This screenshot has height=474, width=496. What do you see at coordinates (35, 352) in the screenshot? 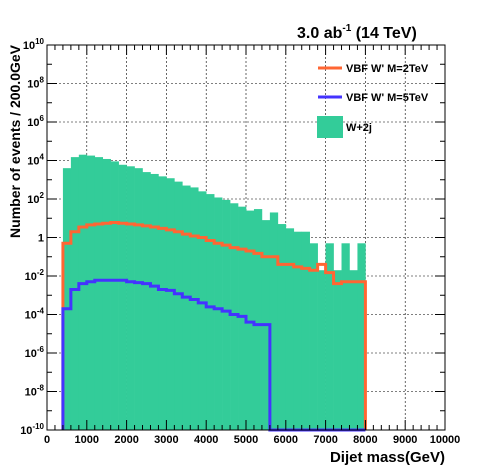
I see `y-tick-label: 10⁻⁶` at bounding box center [35, 352].